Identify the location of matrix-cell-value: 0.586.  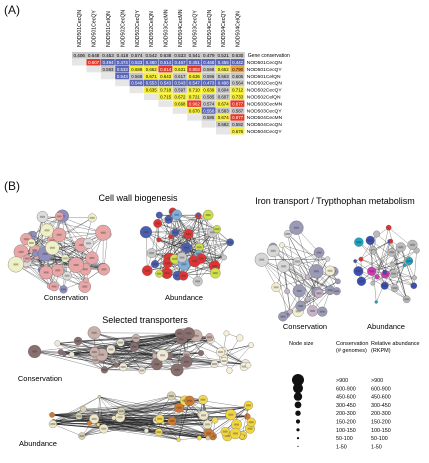
(209, 117).